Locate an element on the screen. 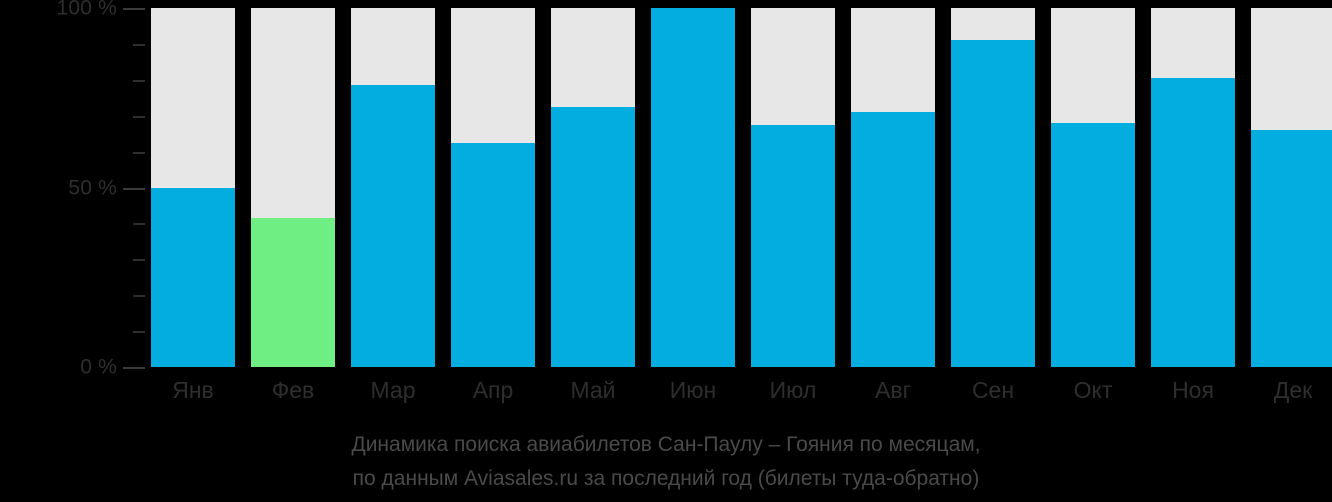  x-axis-label-май: Май is located at coordinates (593, 390).